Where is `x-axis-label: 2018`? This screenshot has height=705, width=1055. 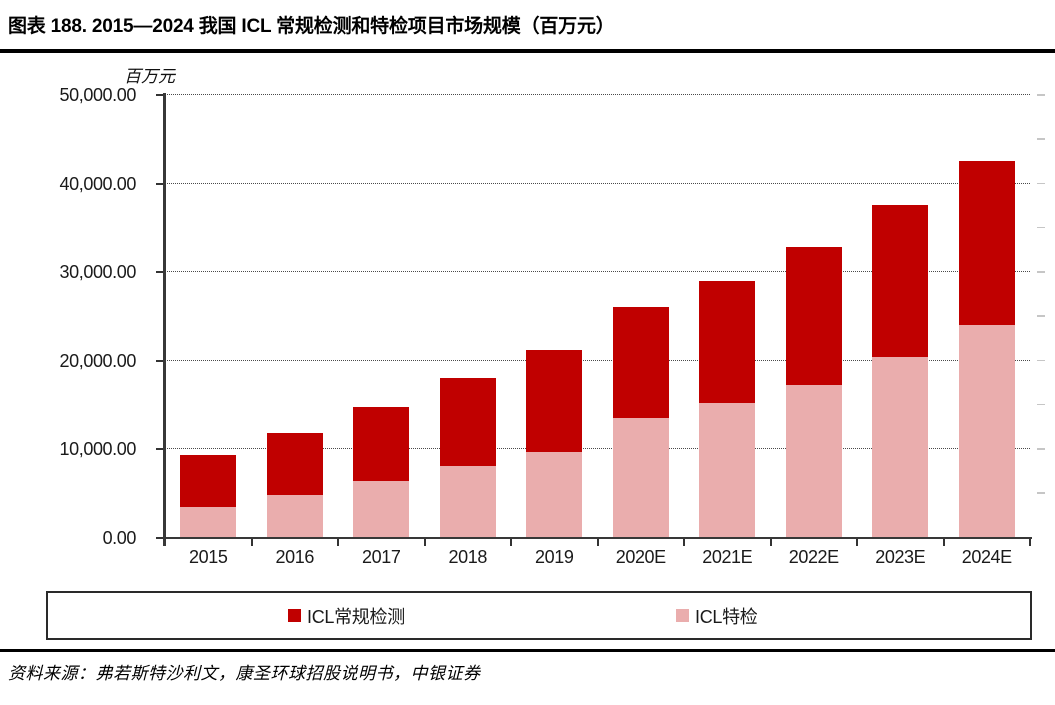 x-axis-label: 2018 is located at coordinates (468, 556).